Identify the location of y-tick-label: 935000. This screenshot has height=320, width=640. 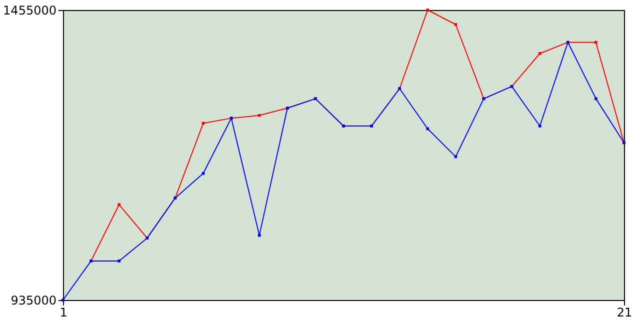
(33, 301).